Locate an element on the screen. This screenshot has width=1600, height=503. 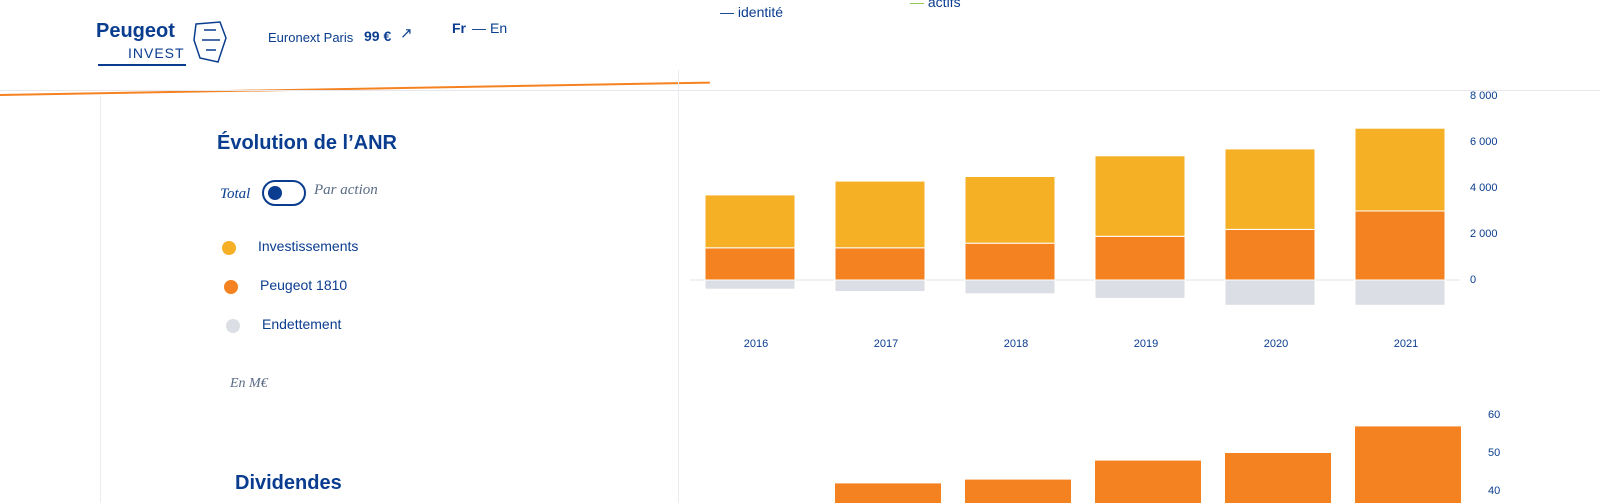
y-tick-label: 8 000 is located at coordinates (1484, 96).